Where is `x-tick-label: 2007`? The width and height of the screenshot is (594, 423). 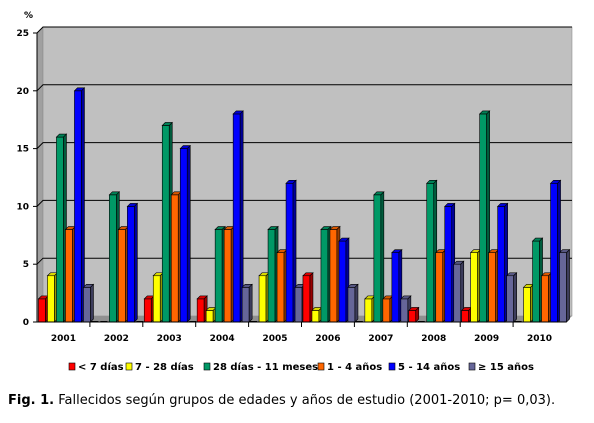 x-tick-label: 2007 is located at coordinates (380, 339).